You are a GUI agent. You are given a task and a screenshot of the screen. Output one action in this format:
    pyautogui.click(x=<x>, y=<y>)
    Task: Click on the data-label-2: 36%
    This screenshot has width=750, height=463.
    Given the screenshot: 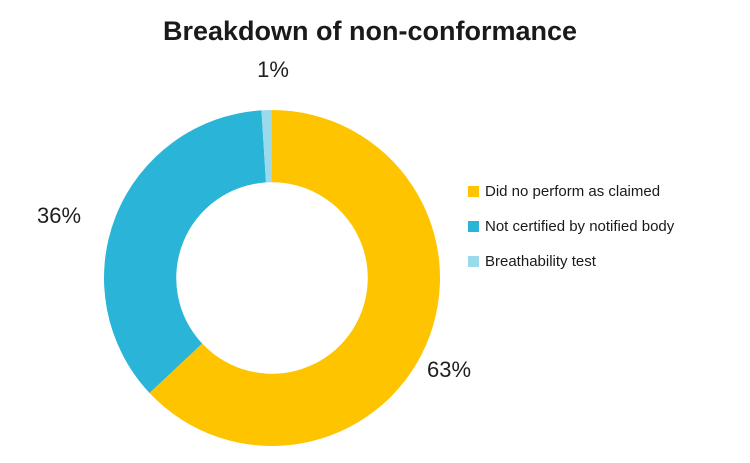 What is the action you would take?
    pyautogui.click(x=59, y=215)
    